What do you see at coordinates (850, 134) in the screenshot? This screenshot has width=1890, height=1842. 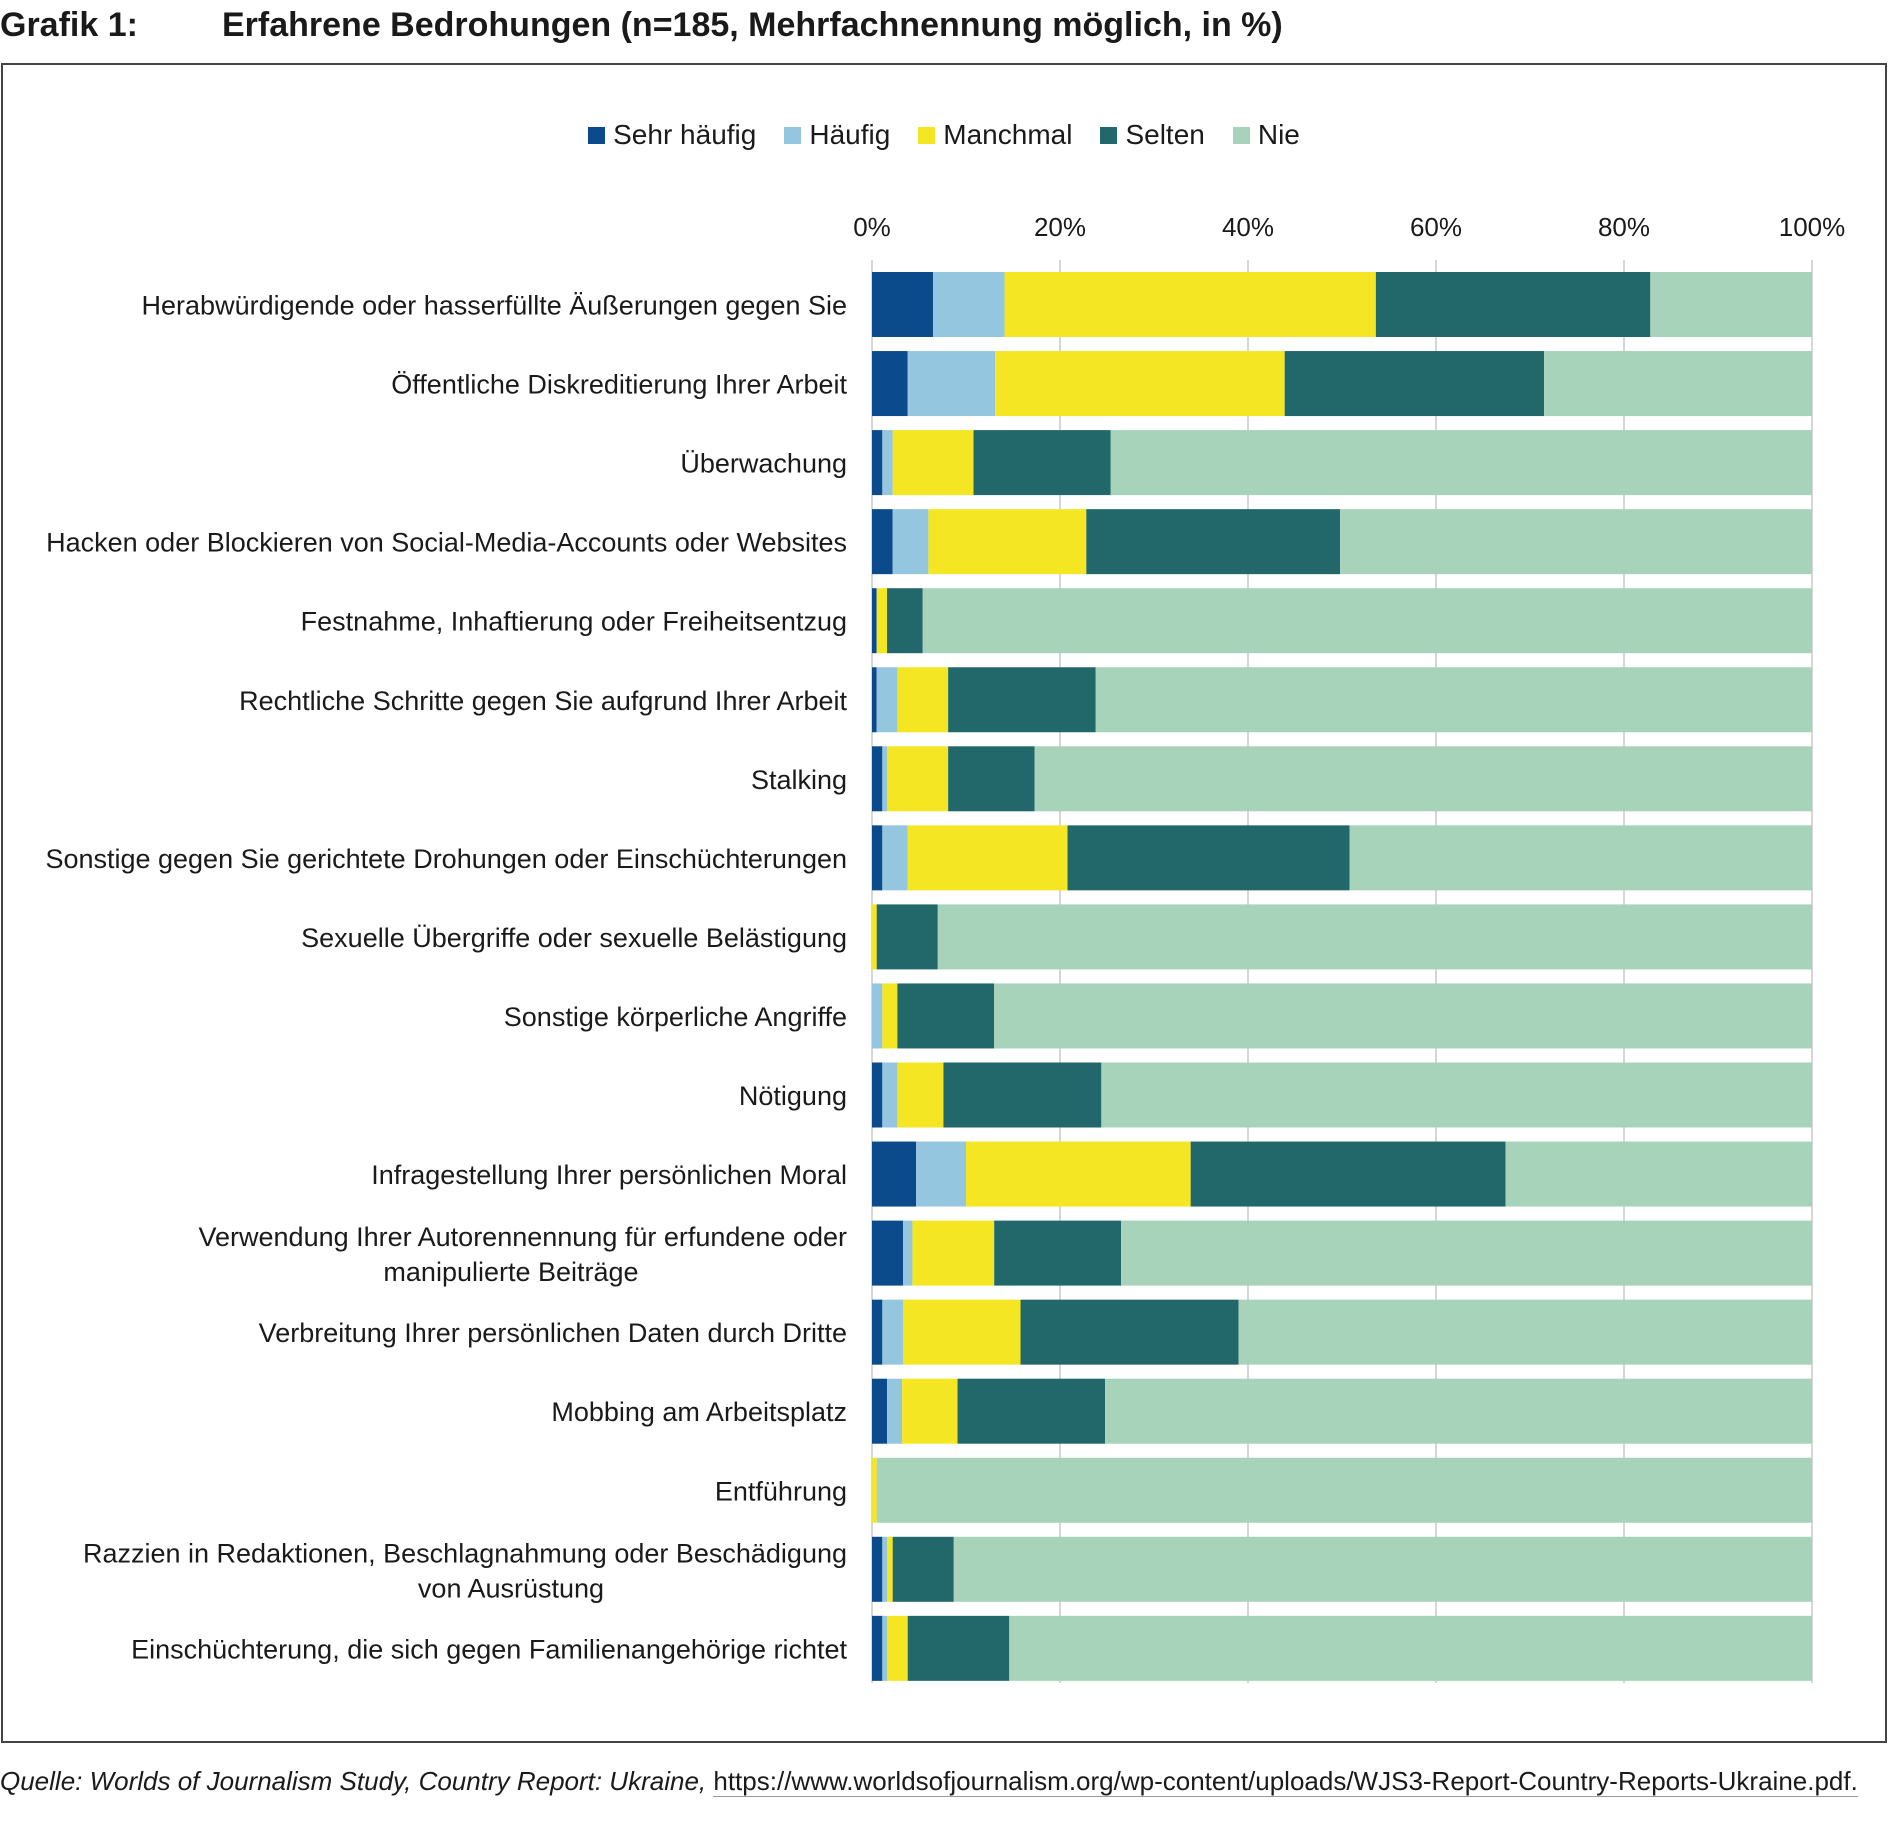 I see `legend-label-haeufig: Häufig` at bounding box center [850, 134].